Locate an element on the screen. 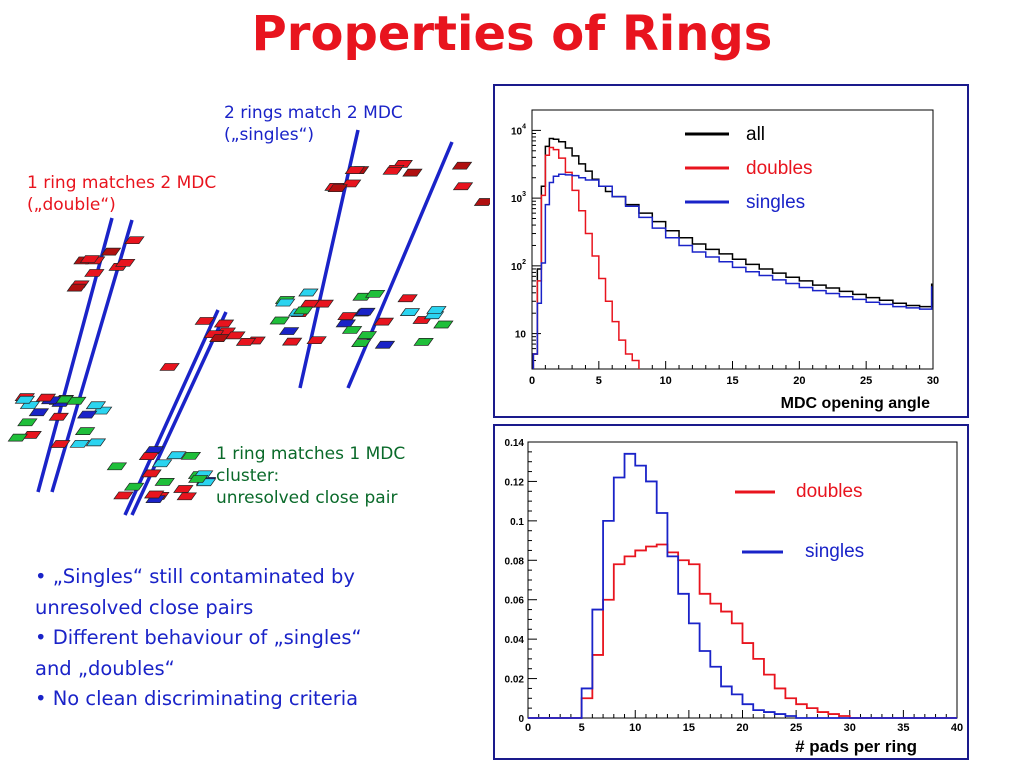 The height and width of the screenshot is (768, 1024). annotation-double: 1 ring matches 2 MDC („double“) is located at coordinates (121, 194).